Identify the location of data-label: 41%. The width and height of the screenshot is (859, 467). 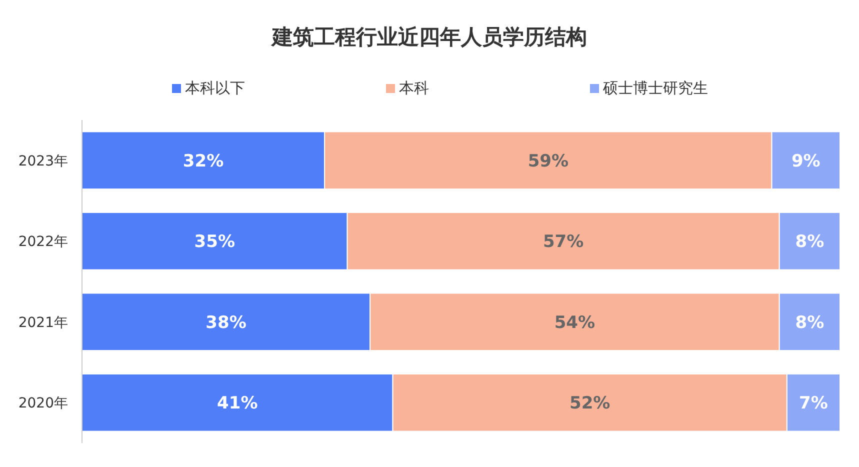
(237, 404).